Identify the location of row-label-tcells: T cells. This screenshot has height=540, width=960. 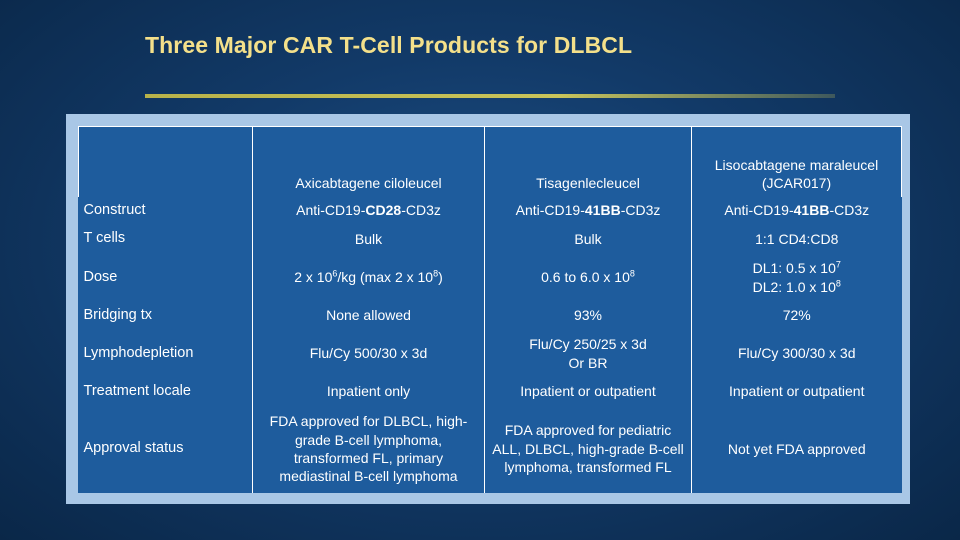
(104, 238).